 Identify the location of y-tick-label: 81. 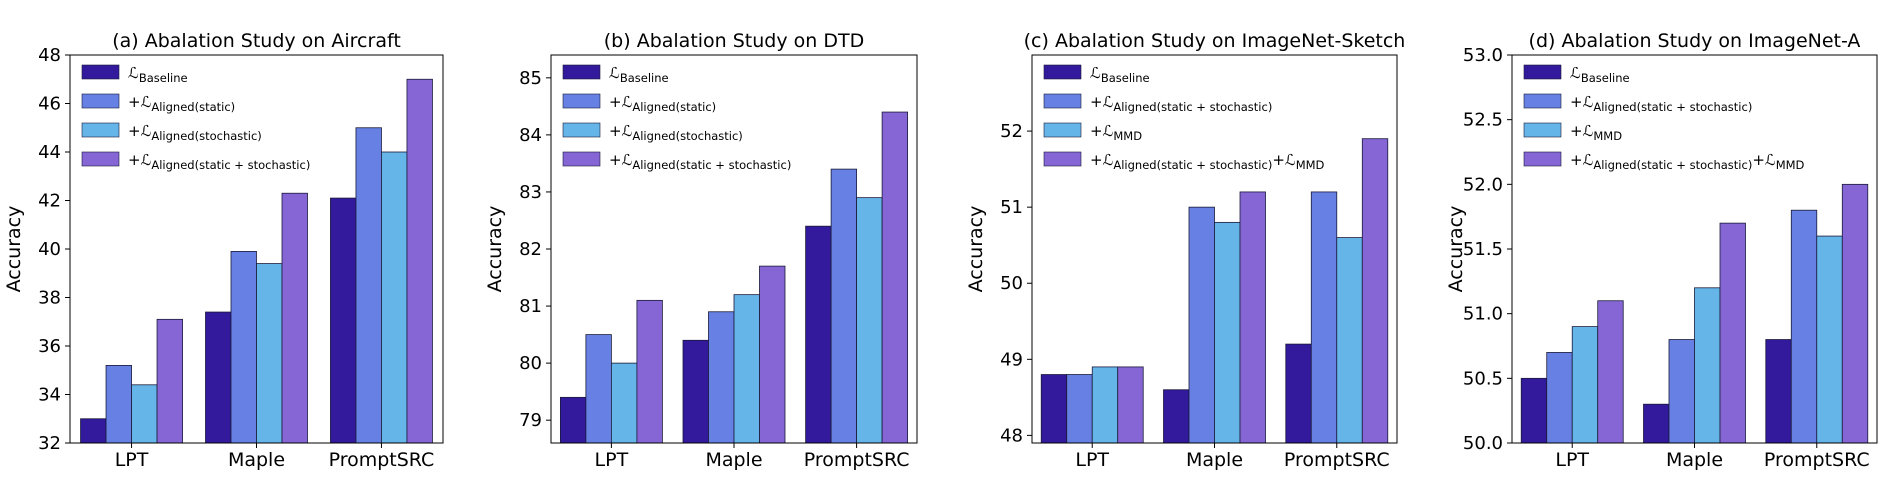
(530, 306).